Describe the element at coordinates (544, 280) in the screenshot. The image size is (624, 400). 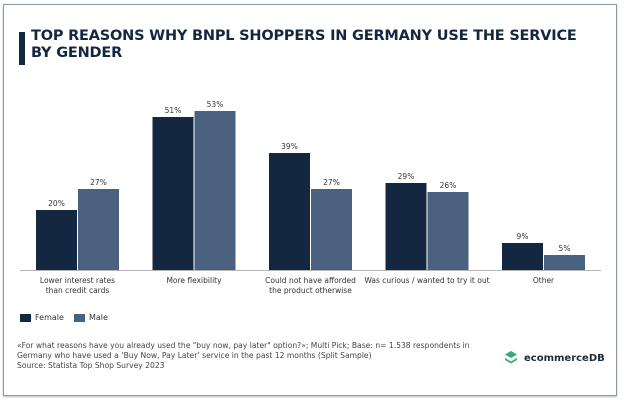
I see `category-label: Other` at that location.